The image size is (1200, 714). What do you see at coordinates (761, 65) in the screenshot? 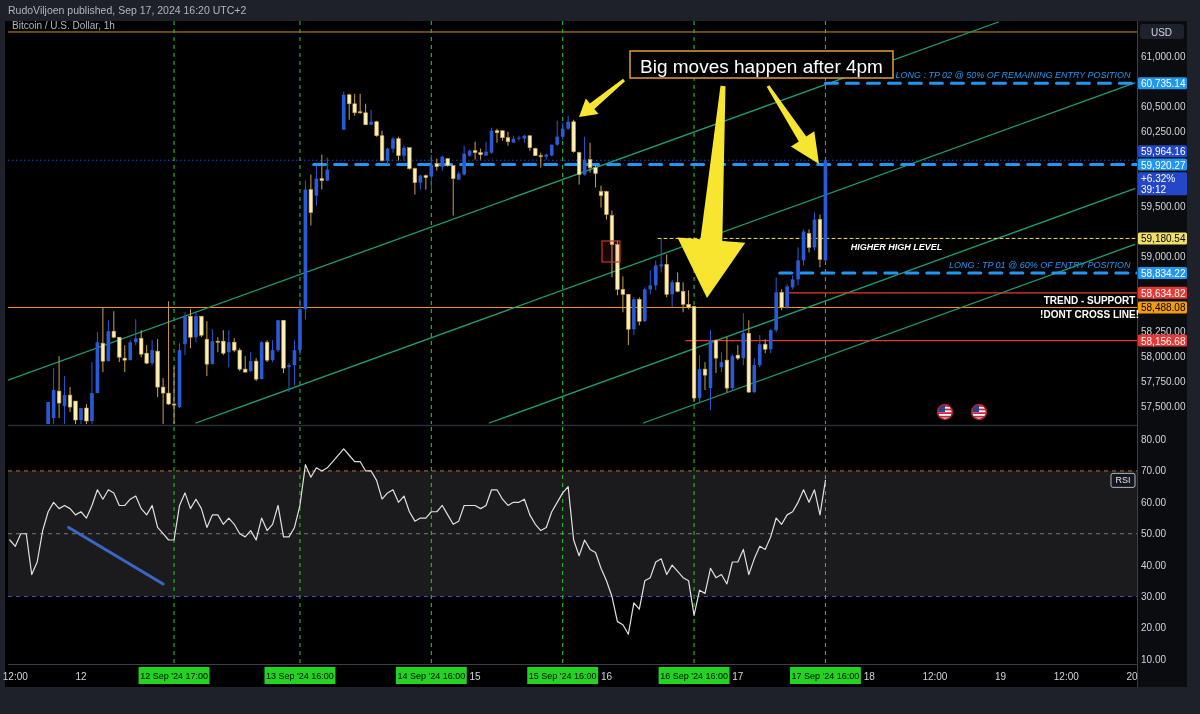
I see `annotation: Big moves happen after 4pm` at bounding box center [761, 65].